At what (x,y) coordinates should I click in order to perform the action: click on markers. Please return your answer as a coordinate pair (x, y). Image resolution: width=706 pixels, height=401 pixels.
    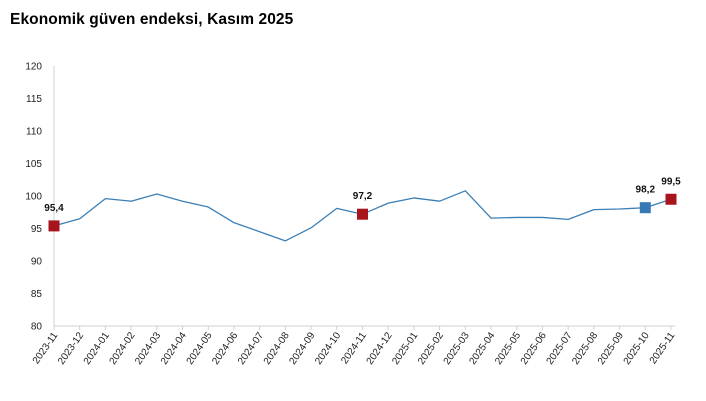
    Looking at the image, I should click on (362, 212).